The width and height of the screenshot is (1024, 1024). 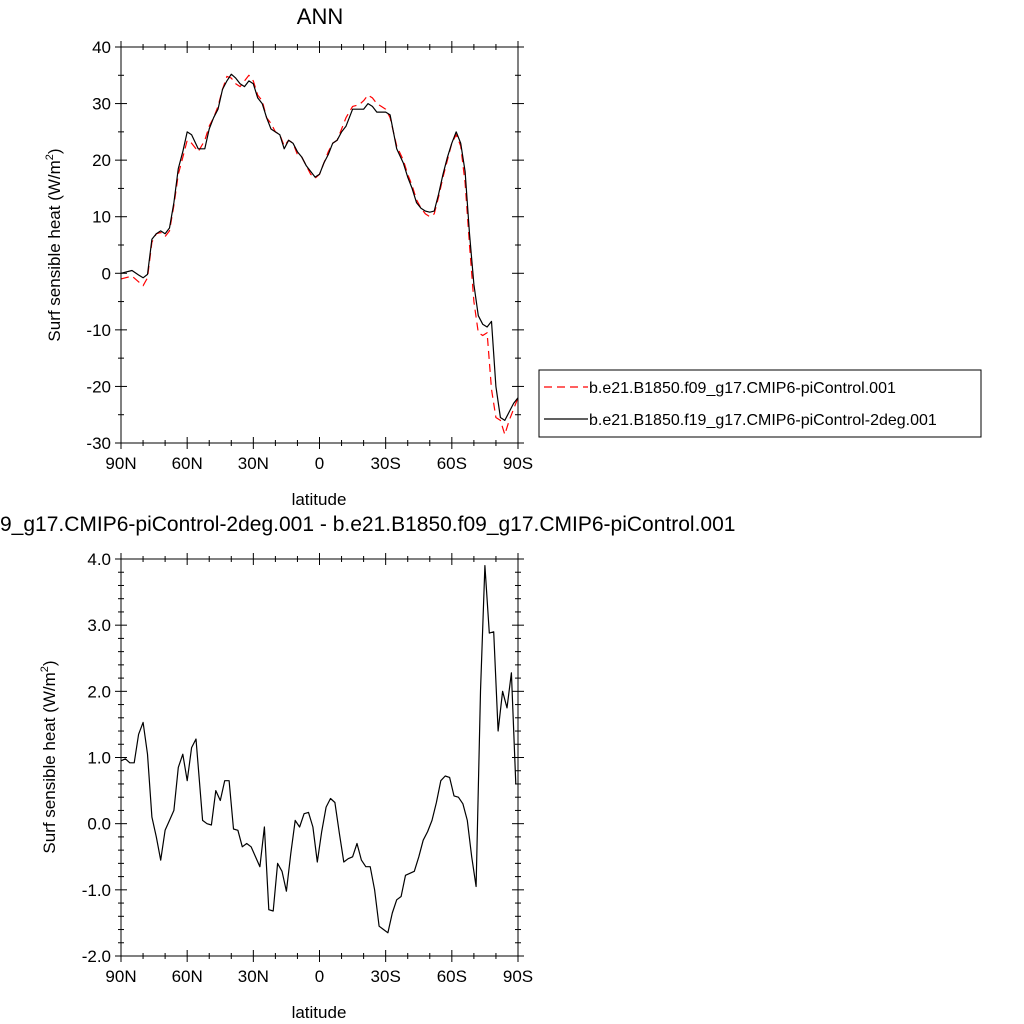 I want to click on y-tick-label: 20, so click(x=101, y=160).